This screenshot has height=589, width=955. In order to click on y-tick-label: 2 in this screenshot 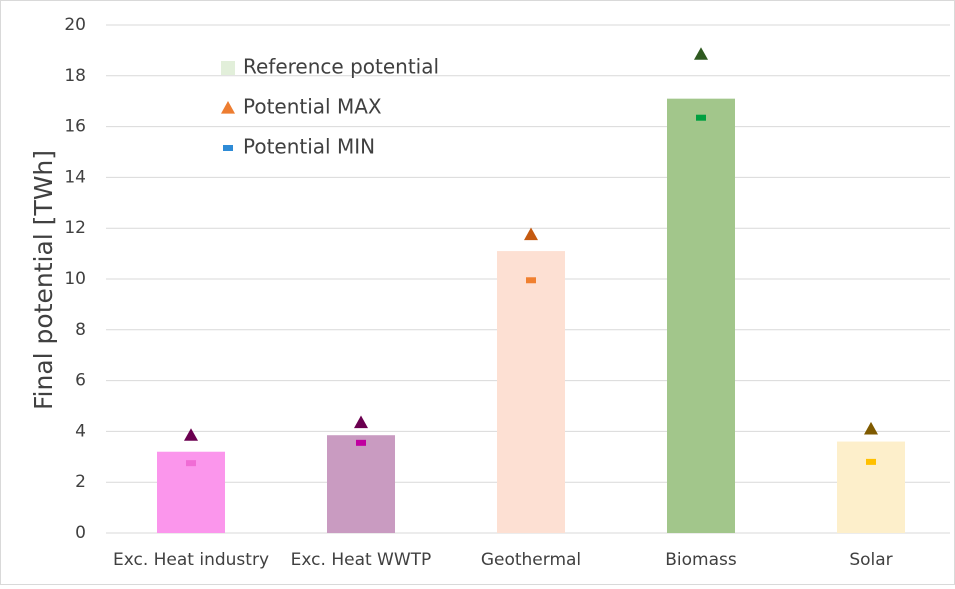, I will do `click(80, 482)`.